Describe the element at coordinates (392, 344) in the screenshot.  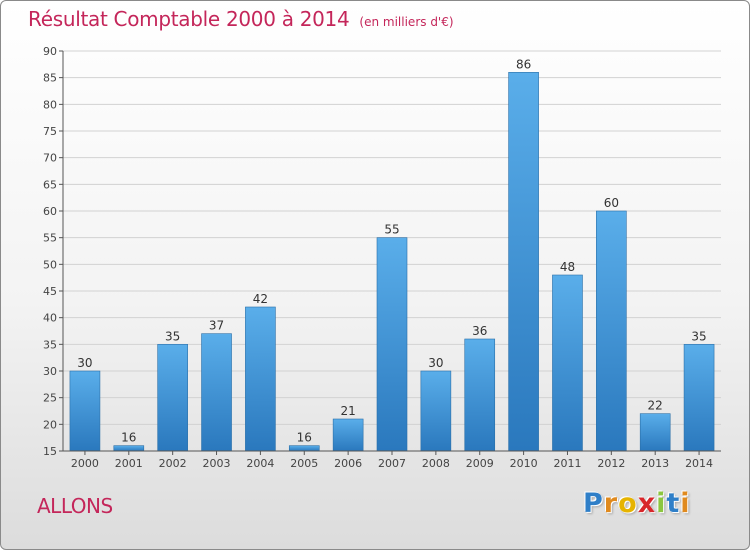
I see `bar-2007` at that location.